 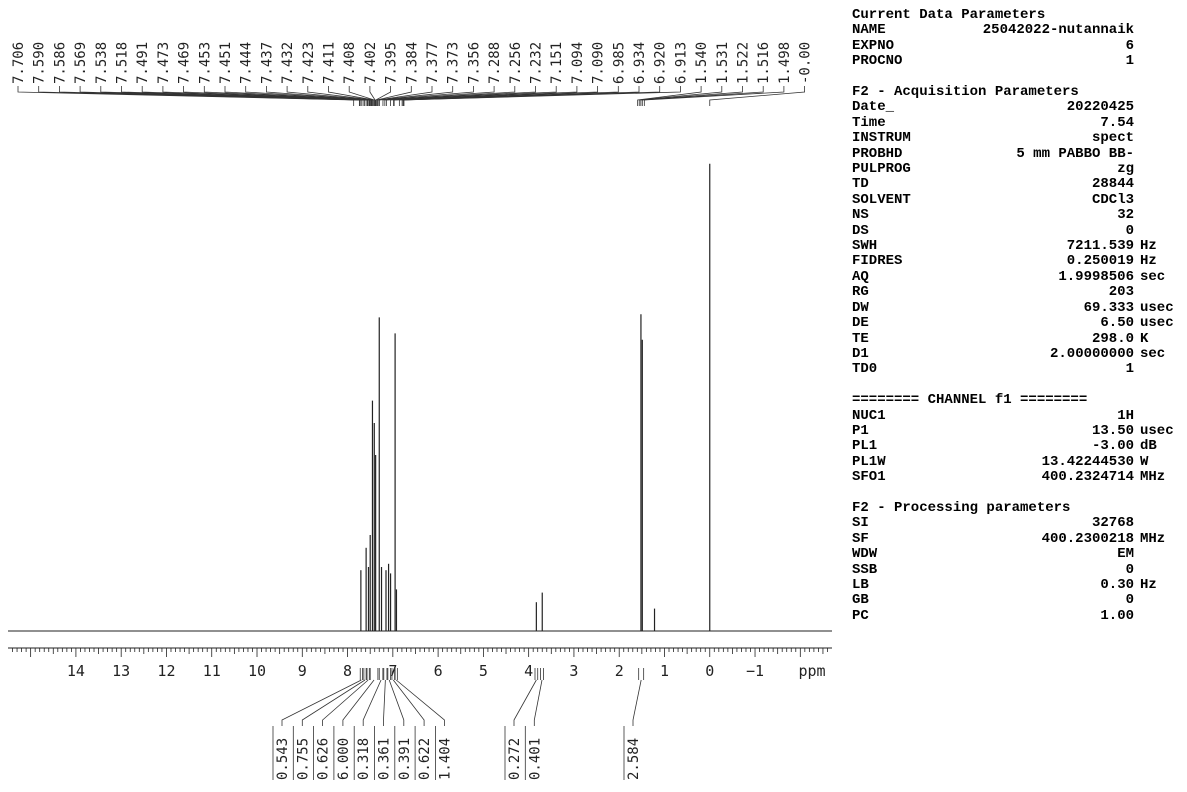 What do you see at coordinates (205, 63) in the screenshot?
I see `peak-label: 7.453` at bounding box center [205, 63].